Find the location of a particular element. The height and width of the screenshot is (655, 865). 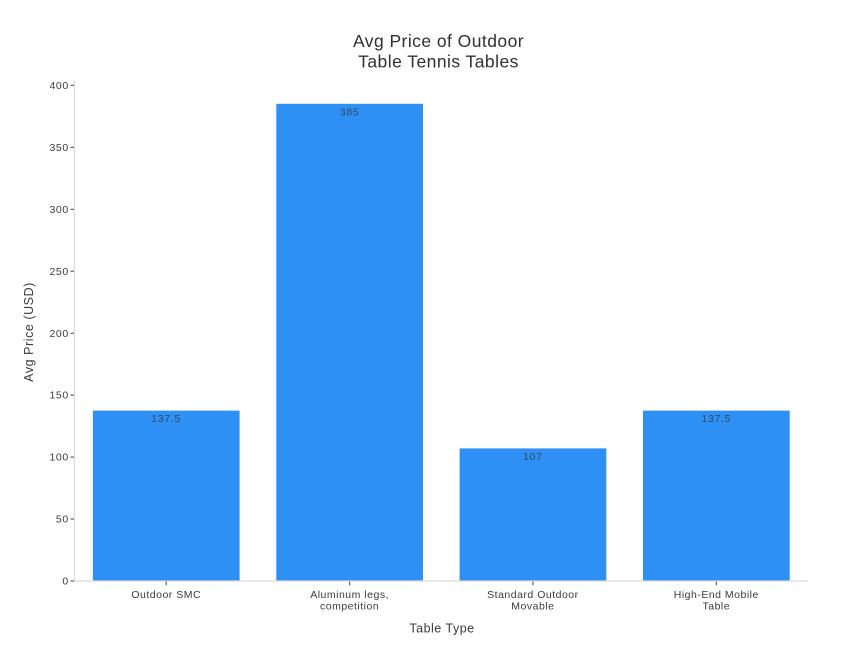

svg-text: 100 is located at coordinates (58, 458).